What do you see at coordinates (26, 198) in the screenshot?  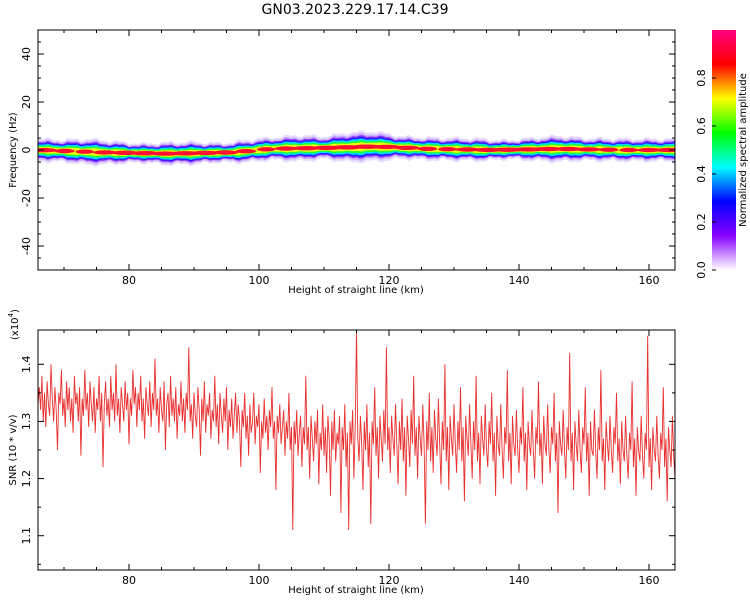 I see `y-tick-label: -20` at bounding box center [26, 198].